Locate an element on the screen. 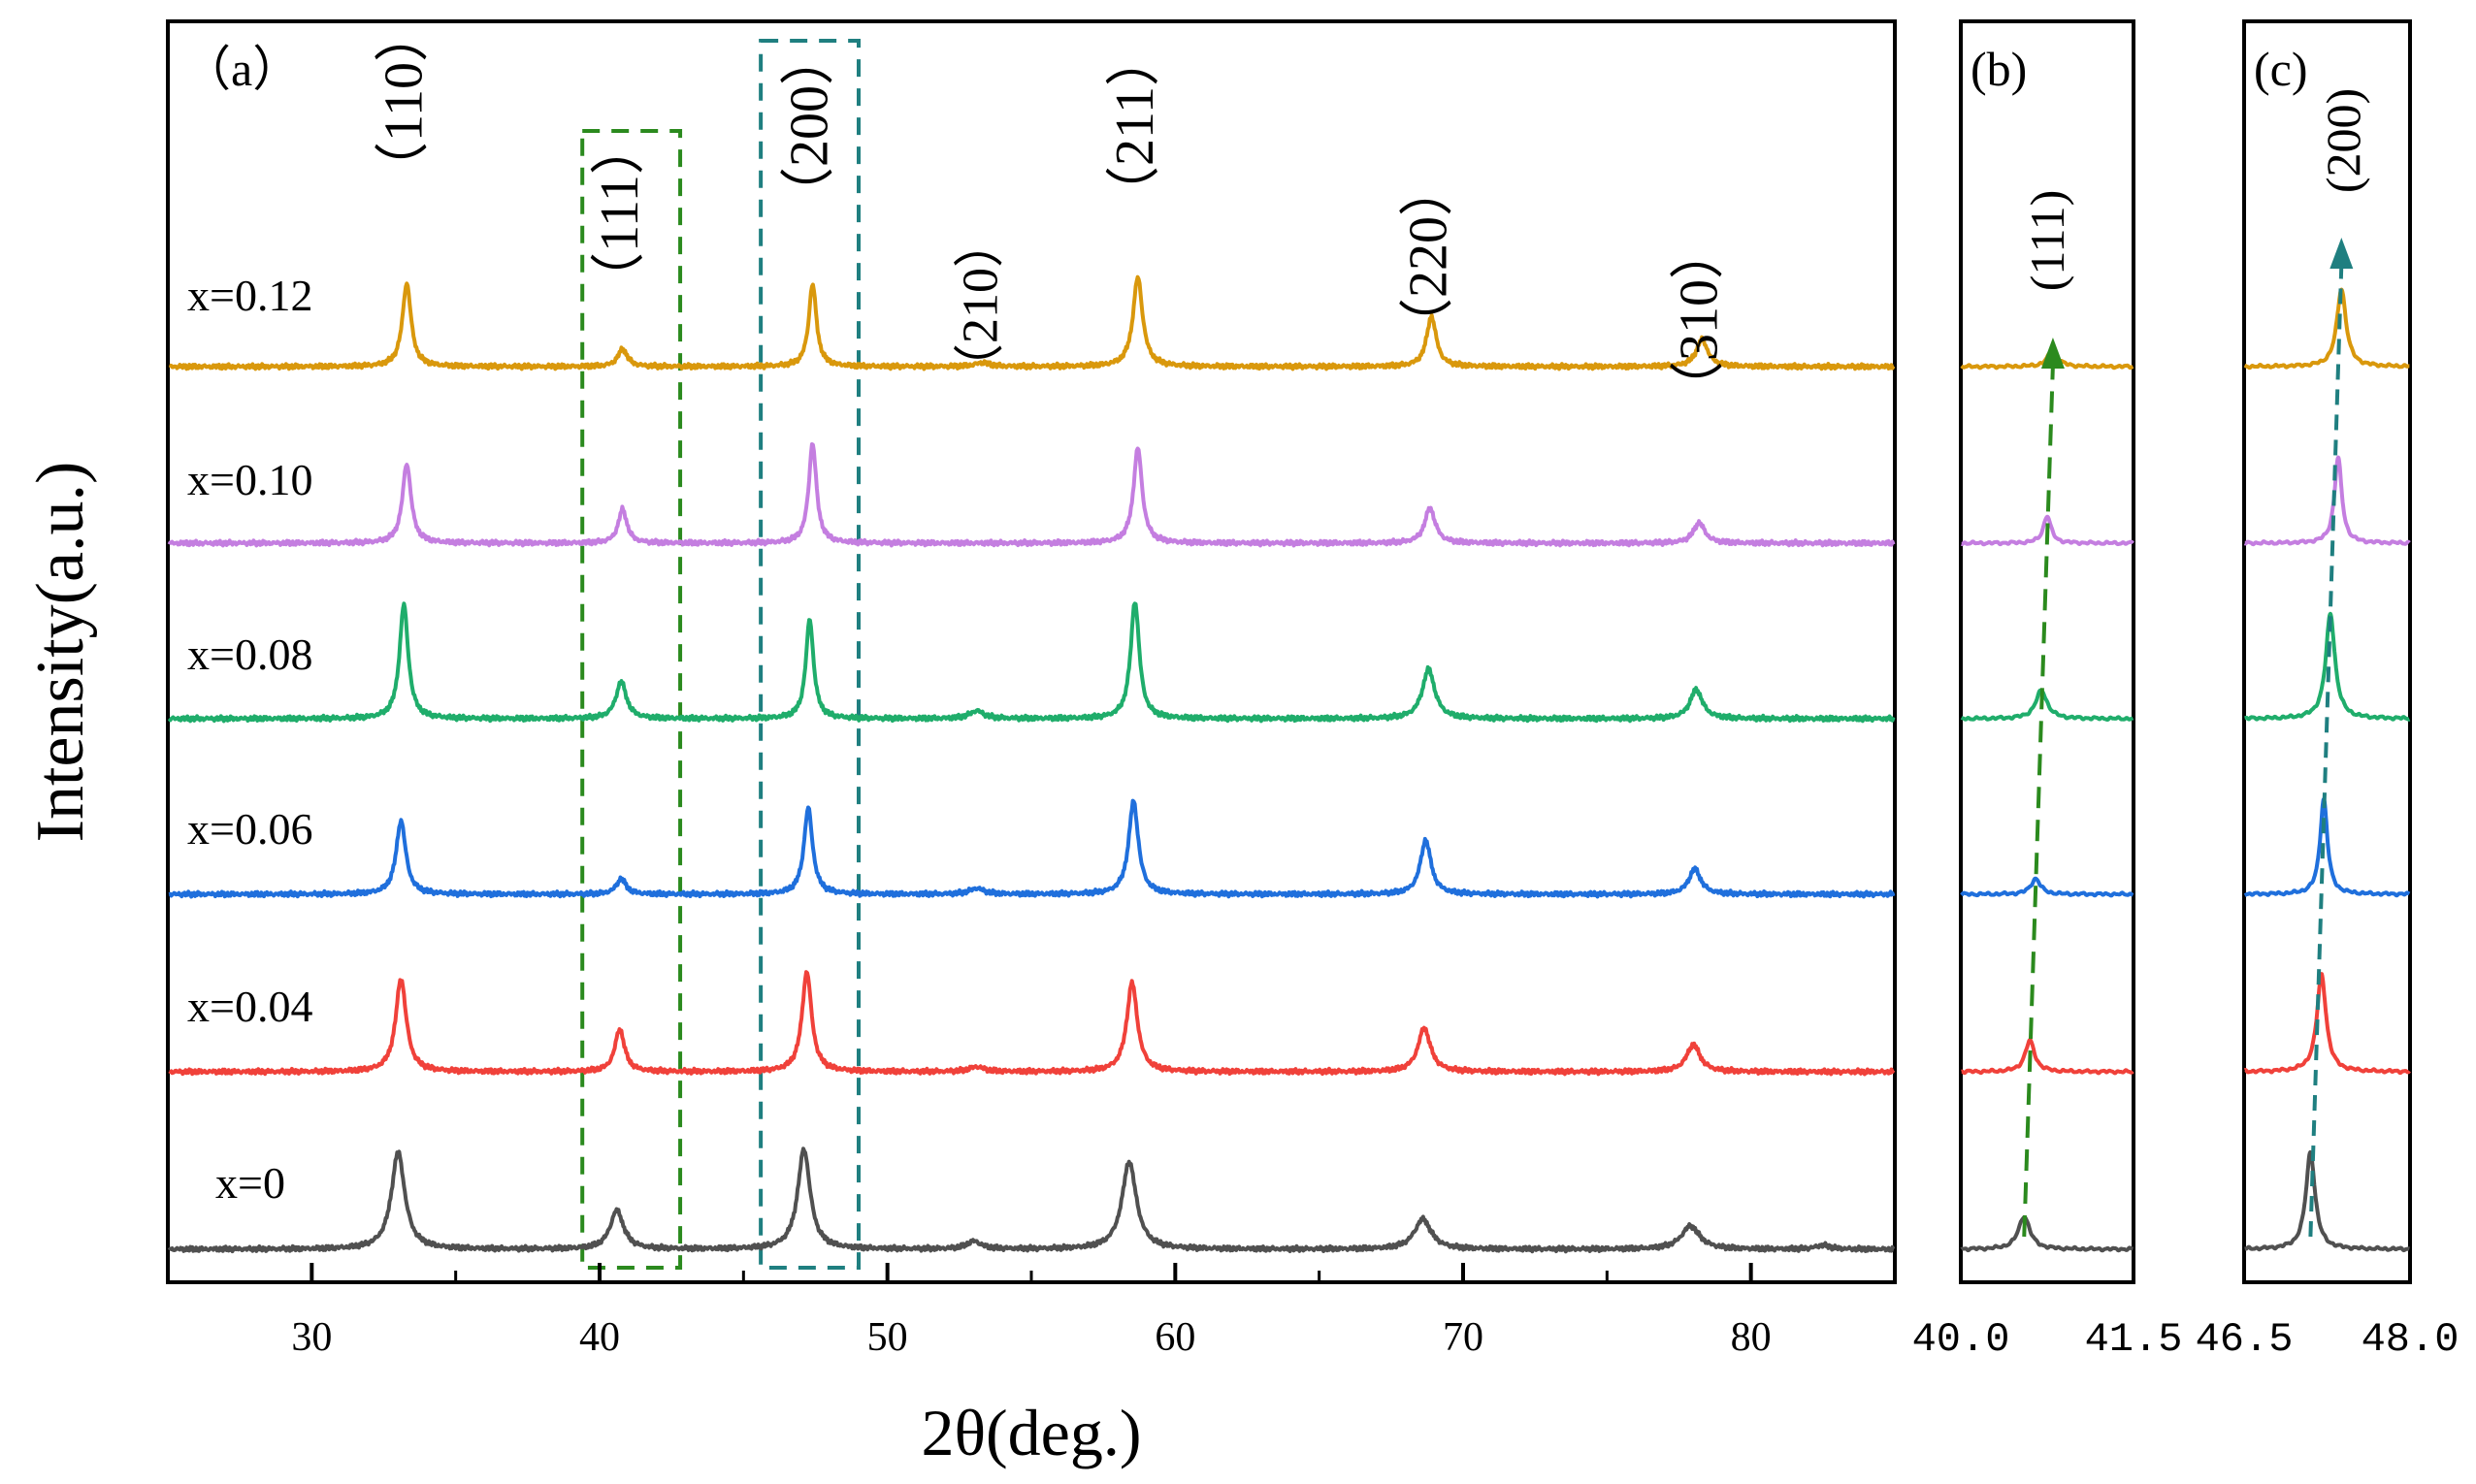  peak-annotation-220: （220） is located at coordinates (1428, 257).